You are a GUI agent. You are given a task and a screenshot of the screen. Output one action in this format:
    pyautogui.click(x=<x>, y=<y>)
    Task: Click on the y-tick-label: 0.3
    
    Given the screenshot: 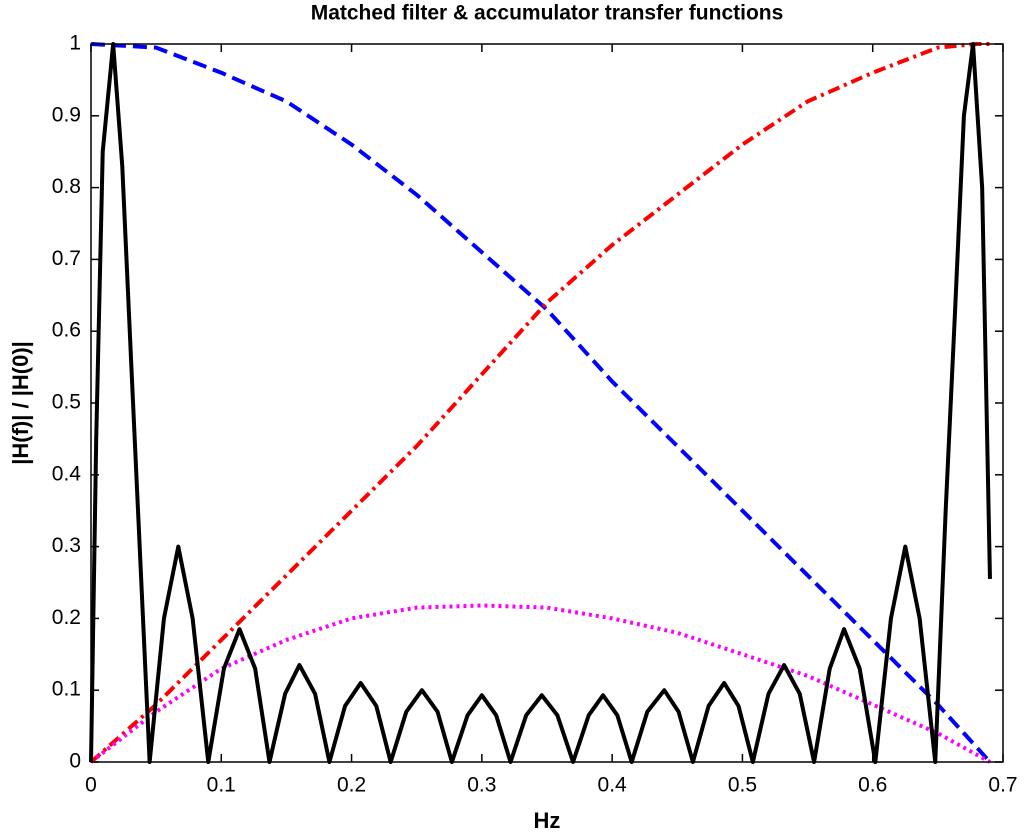 What is the action you would take?
    pyautogui.click(x=66, y=545)
    